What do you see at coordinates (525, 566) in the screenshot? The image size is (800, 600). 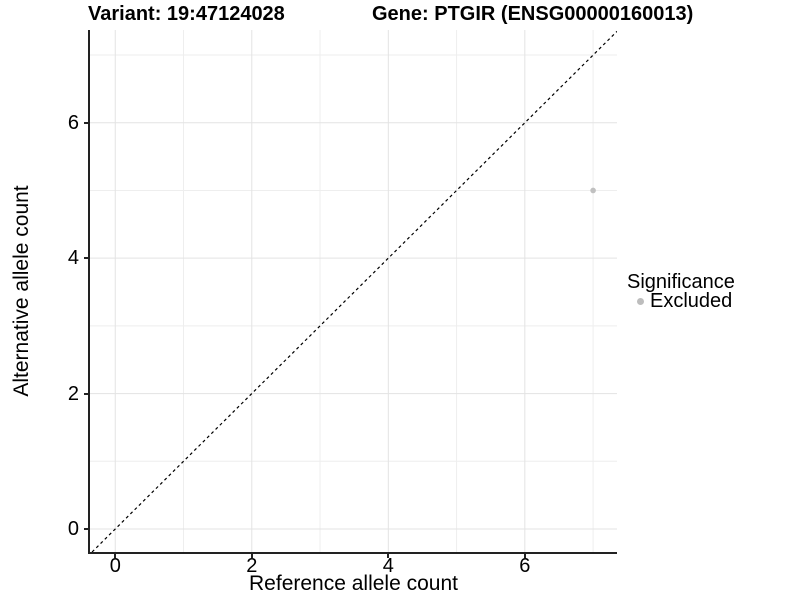 I see `x-tick-label: 6` at bounding box center [525, 566].